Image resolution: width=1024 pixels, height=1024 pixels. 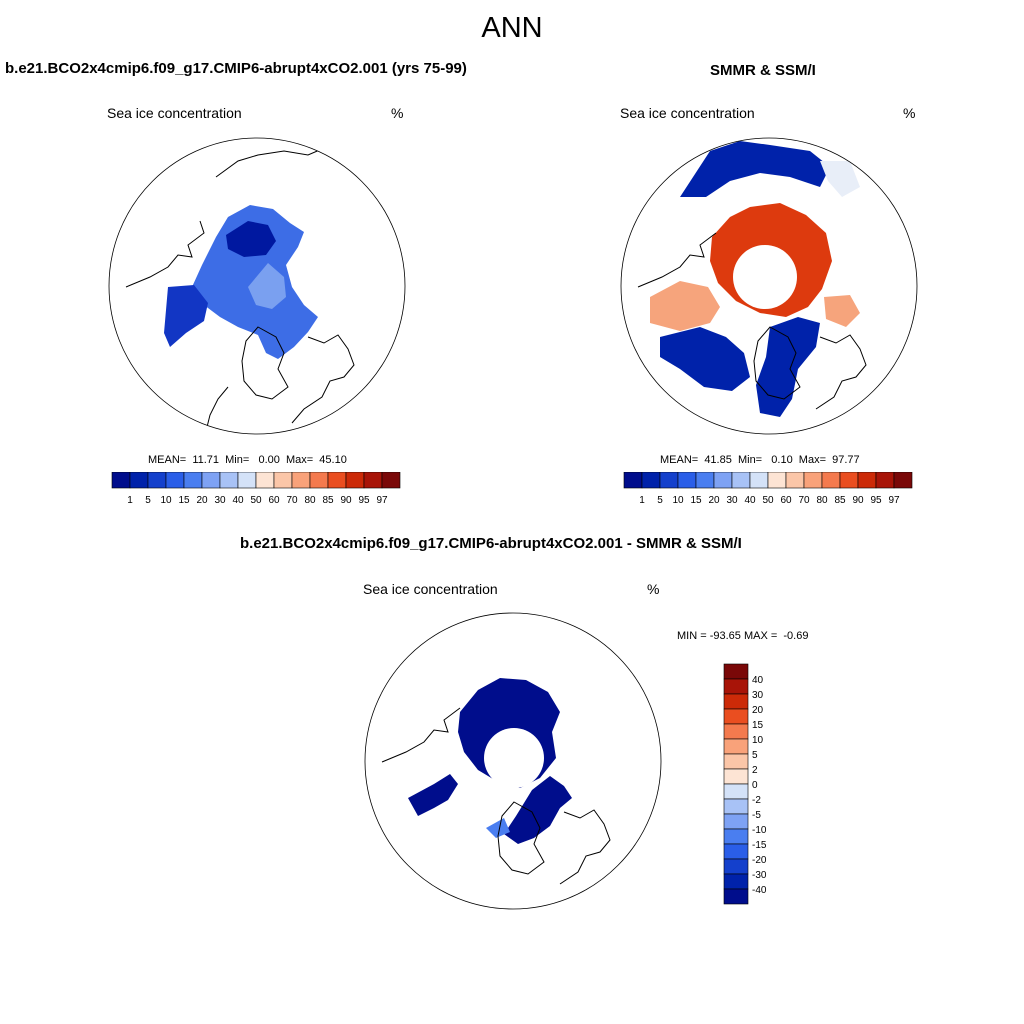 I want to click on ice-mid-region, so click(x=267, y=286).